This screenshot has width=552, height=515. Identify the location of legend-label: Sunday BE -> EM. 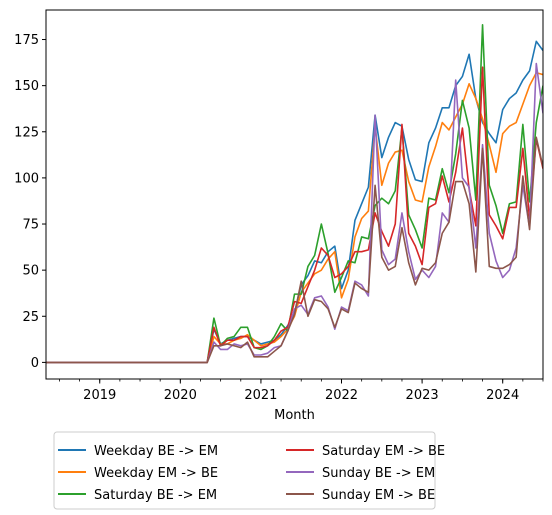
(378, 473).